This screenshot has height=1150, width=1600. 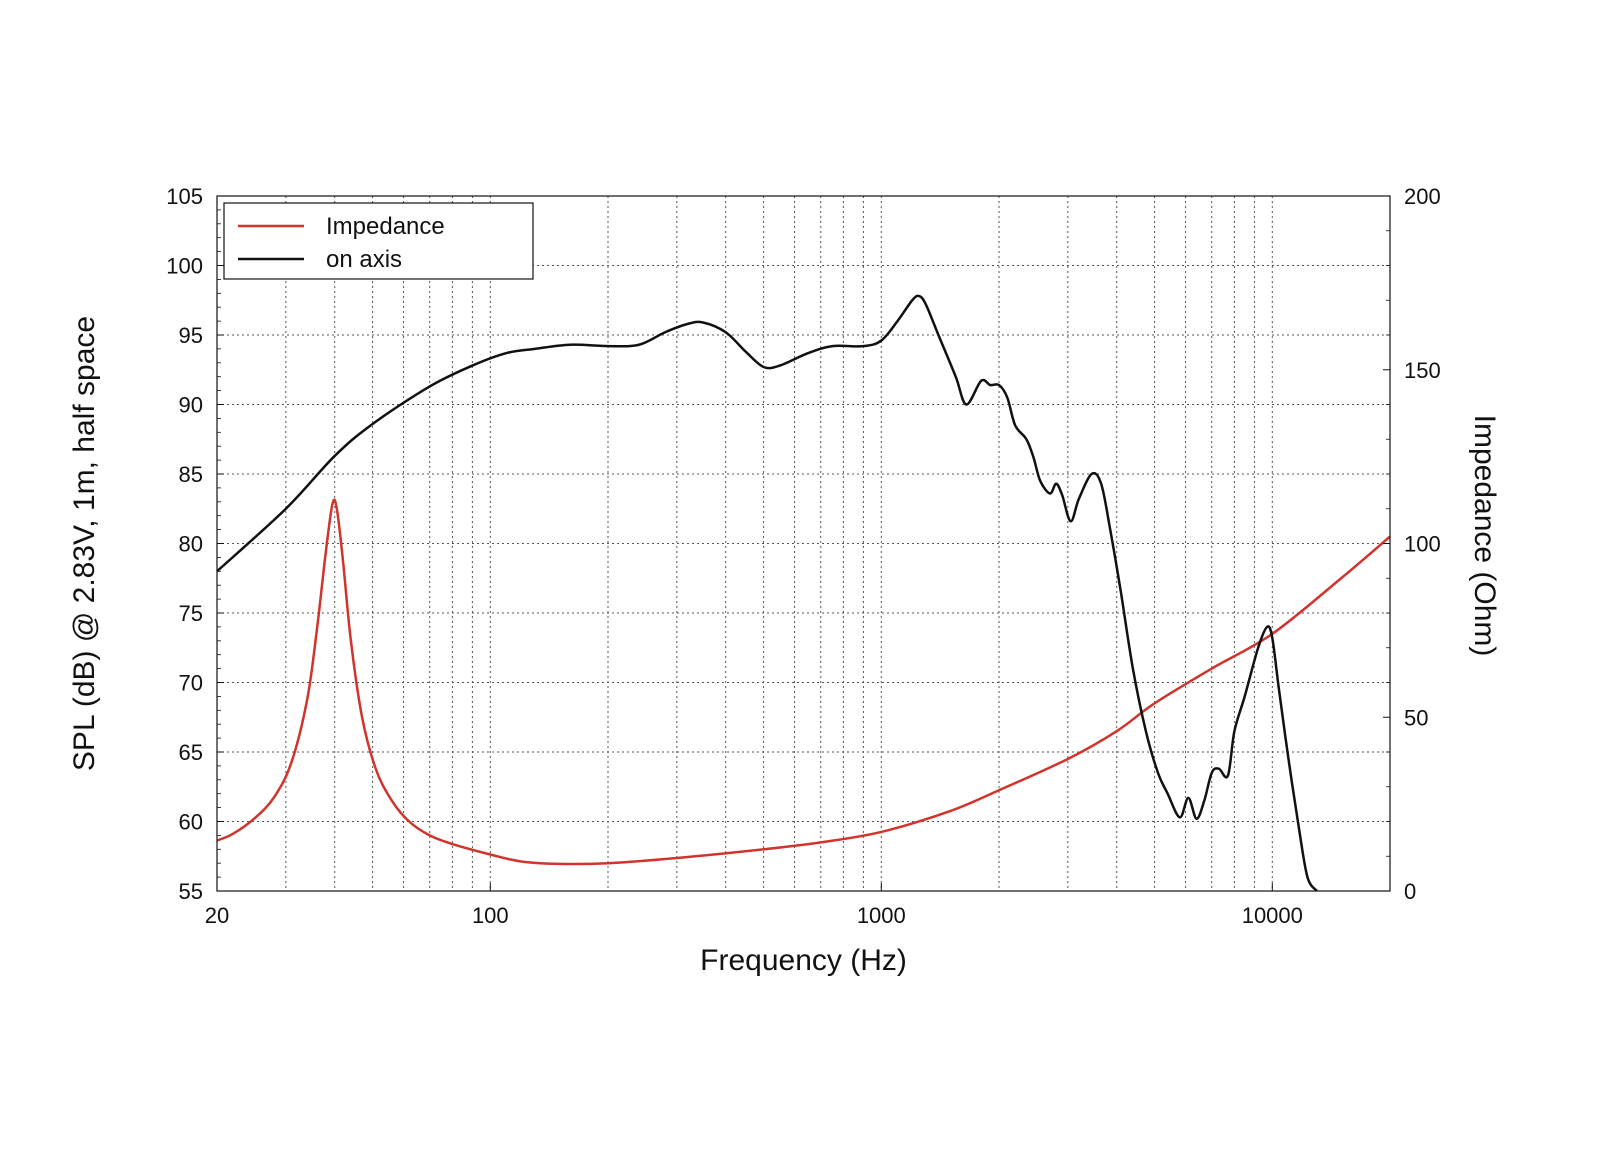 I want to click on y-tick-label: 80, so click(x=191, y=544).